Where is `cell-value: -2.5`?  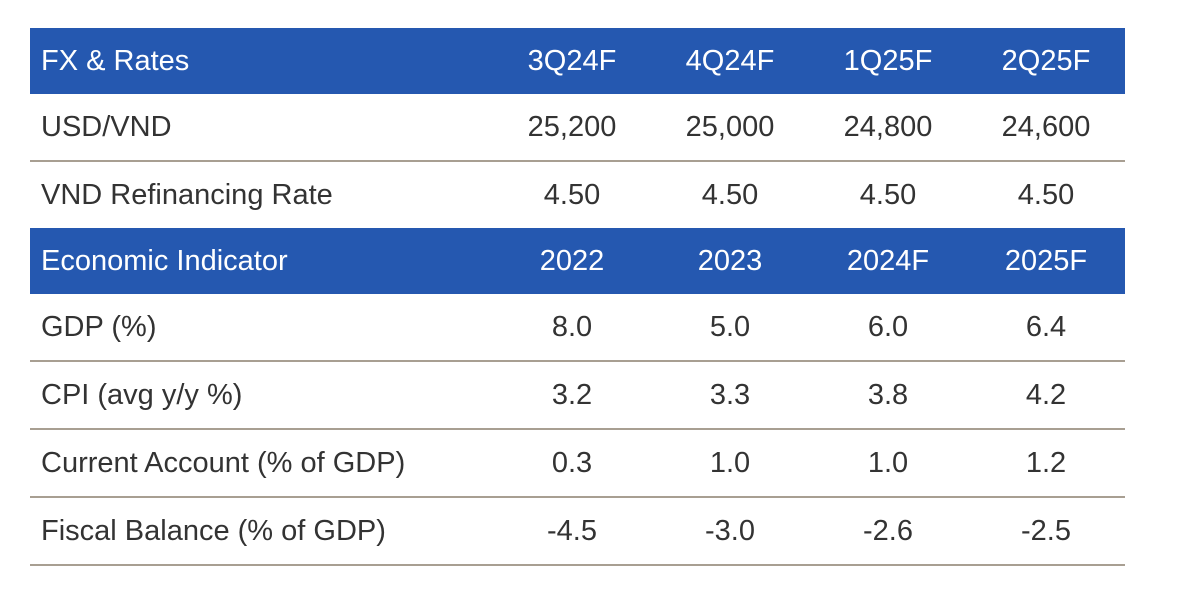 cell-value: -2.5 is located at coordinates (1046, 531).